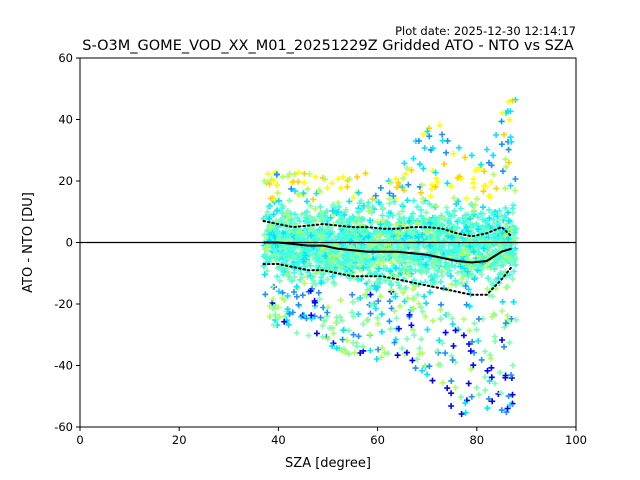  What do you see at coordinates (485, 31) in the screenshot?
I see `plot-date-label: Plot date: 2025-12-30 12:14:17` at bounding box center [485, 31].